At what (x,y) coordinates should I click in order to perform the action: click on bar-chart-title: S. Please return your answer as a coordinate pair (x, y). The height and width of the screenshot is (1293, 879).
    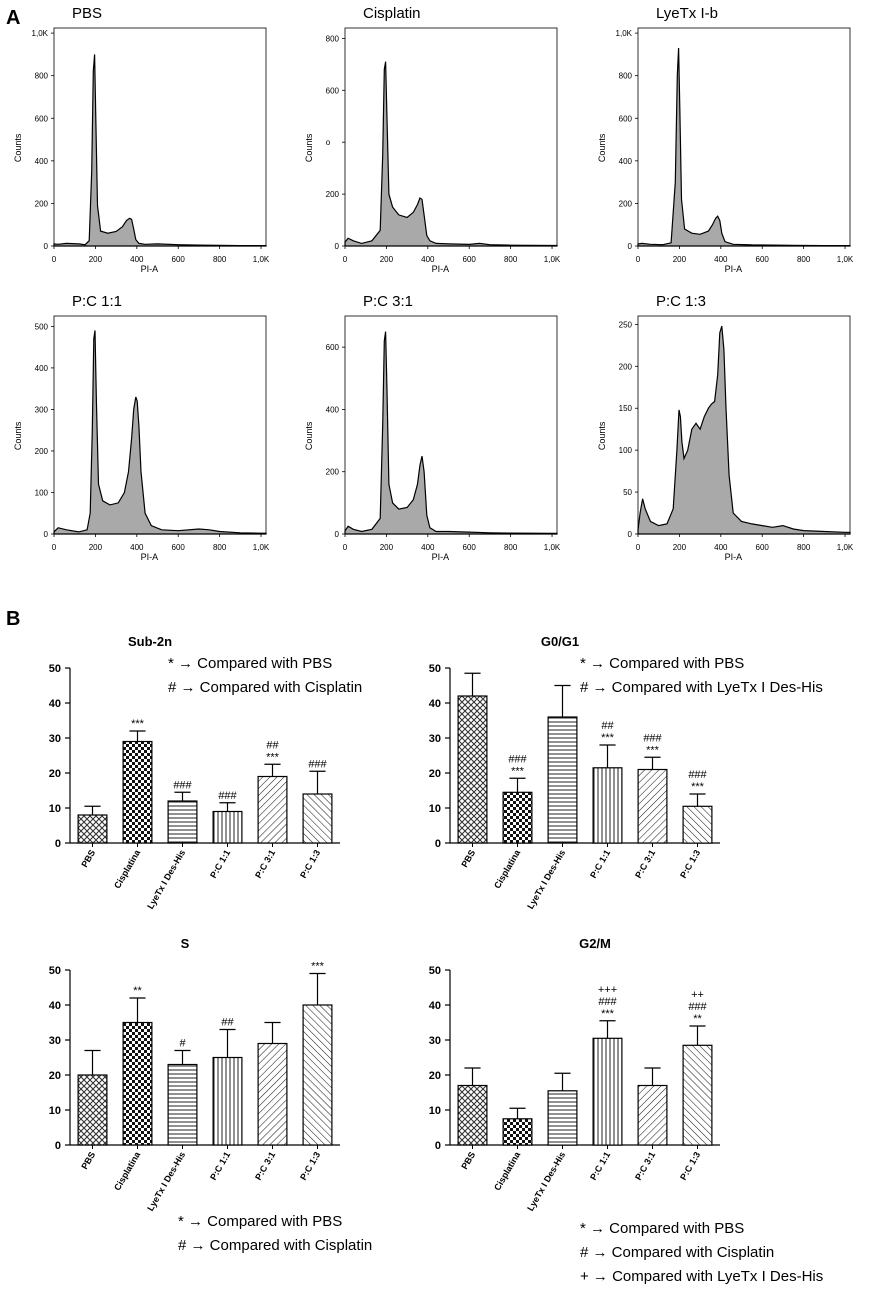
    Looking at the image, I should click on (185, 943).